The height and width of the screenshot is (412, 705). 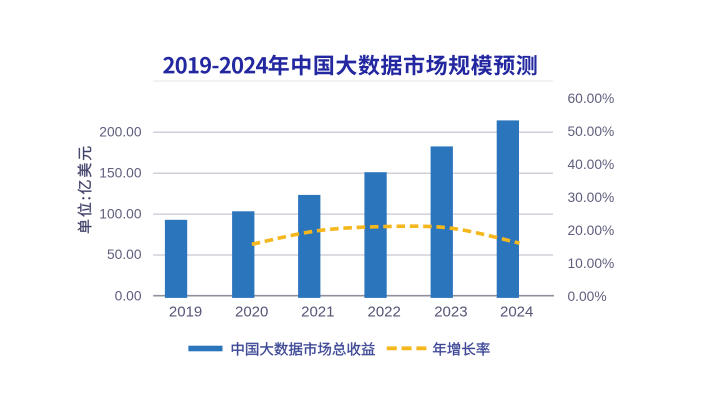 What do you see at coordinates (124, 254) in the screenshot?
I see `svg-text: 50.00` at bounding box center [124, 254].